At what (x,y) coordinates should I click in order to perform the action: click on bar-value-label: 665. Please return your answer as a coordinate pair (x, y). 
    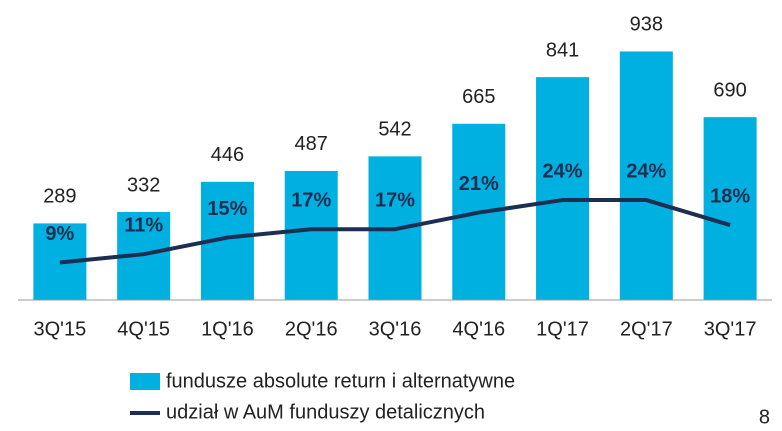
    Looking at the image, I should click on (478, 97).